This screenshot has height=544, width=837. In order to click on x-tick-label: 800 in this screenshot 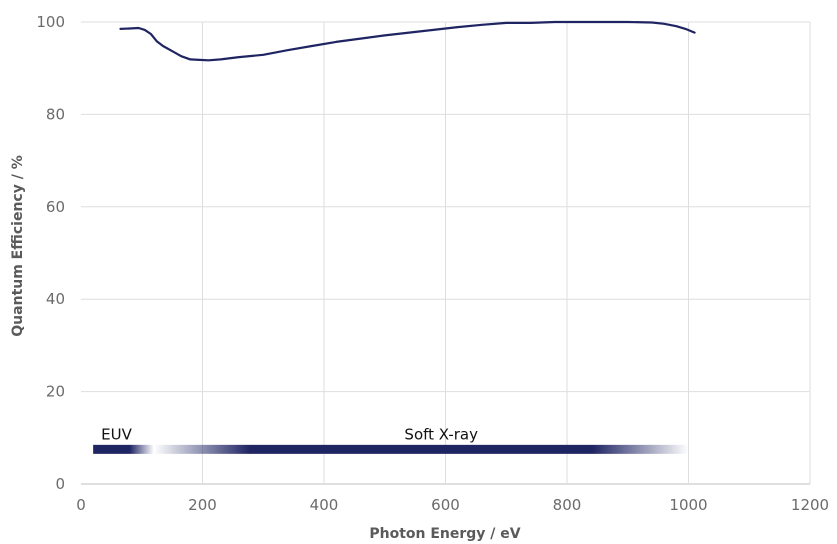, I will do `click(567, 505)`.